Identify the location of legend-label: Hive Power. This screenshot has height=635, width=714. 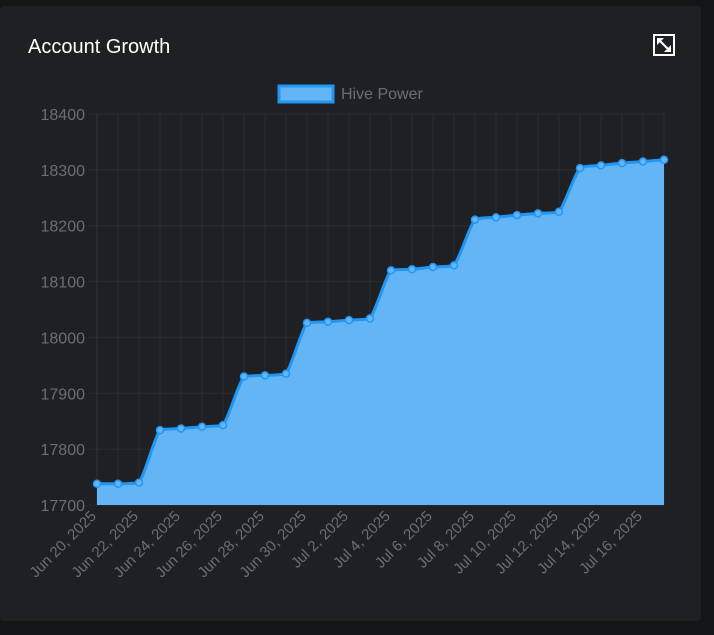
(382, 94).